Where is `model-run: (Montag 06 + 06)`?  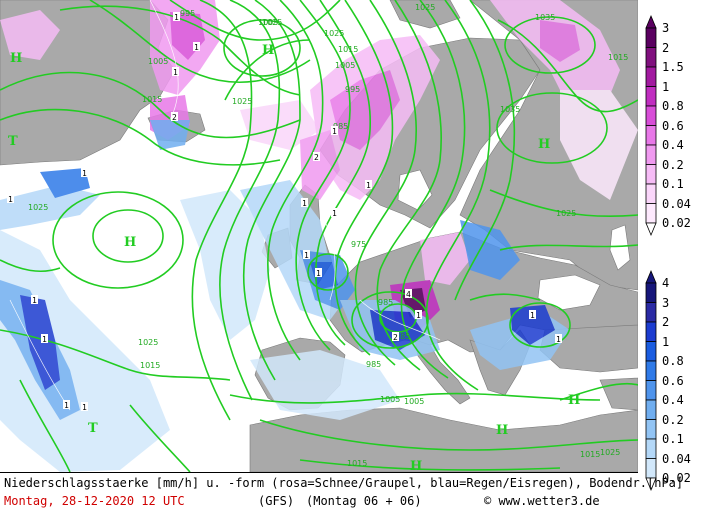
model-run: (Montag 06 + 06) is located at coordinates (364, 501).